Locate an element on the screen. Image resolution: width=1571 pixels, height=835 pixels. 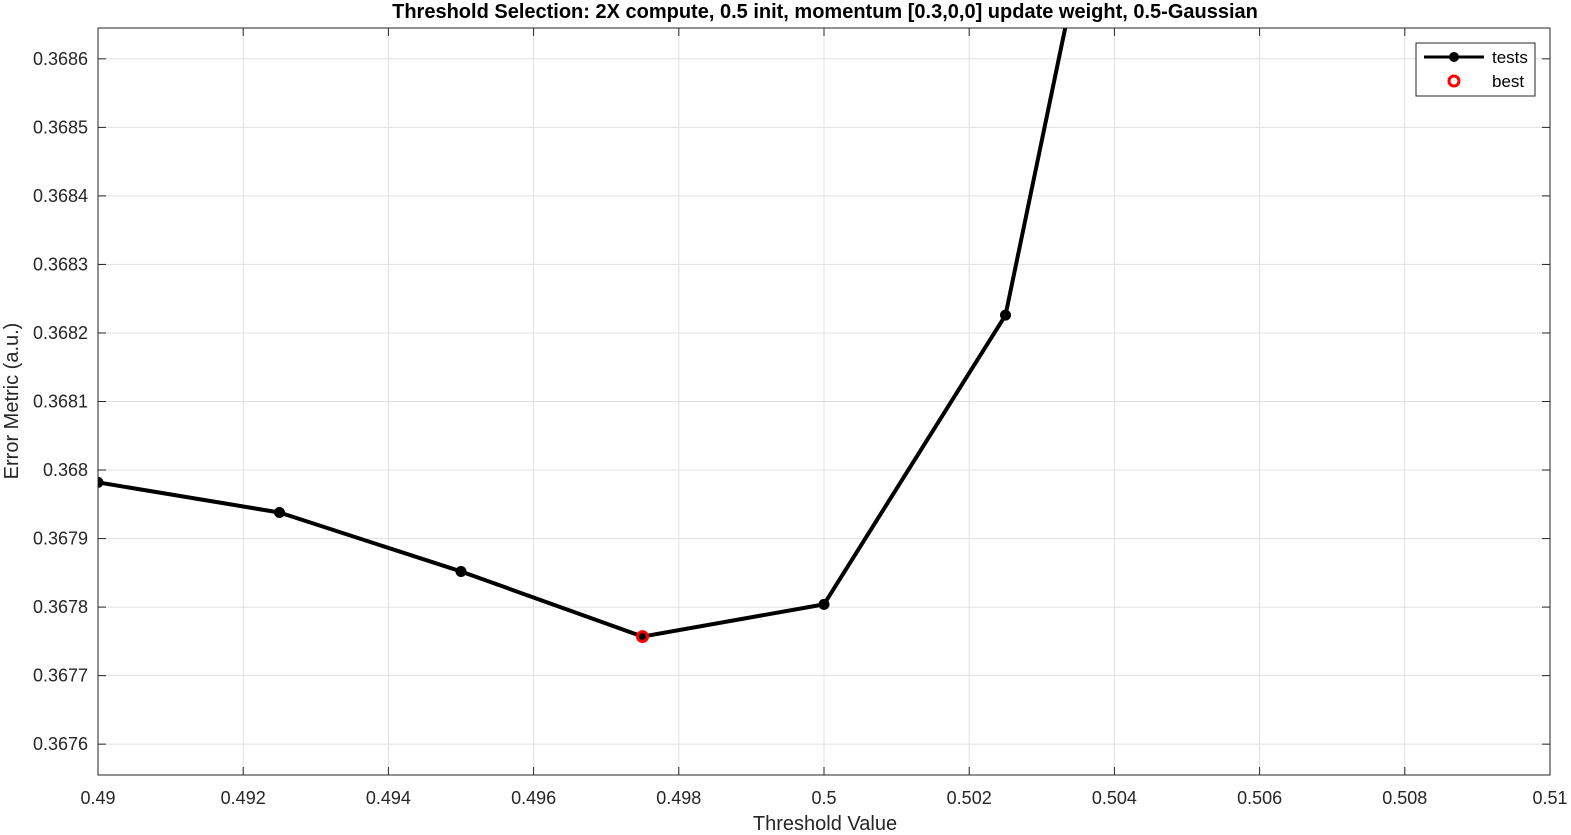
y-tick-label: 0.3683 is located at coordinates (60, 264).